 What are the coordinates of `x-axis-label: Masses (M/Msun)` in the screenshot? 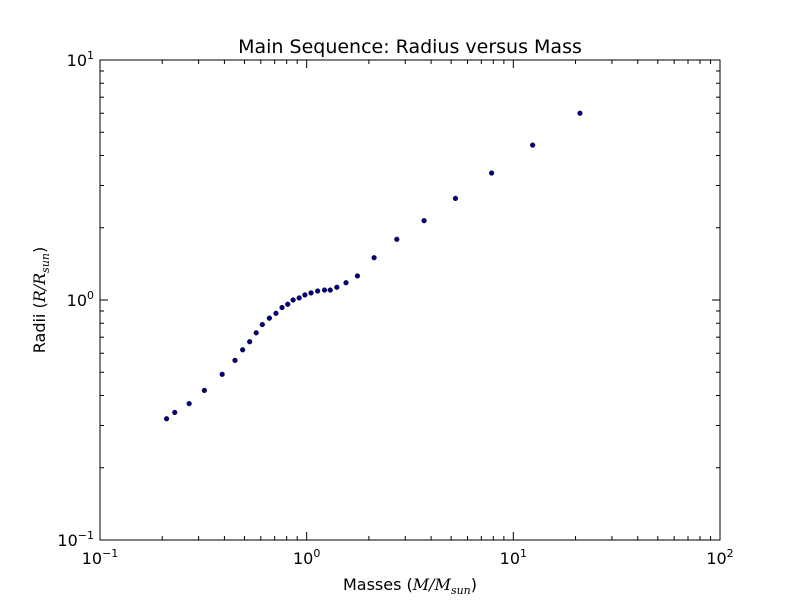 It's located at (410, 586).